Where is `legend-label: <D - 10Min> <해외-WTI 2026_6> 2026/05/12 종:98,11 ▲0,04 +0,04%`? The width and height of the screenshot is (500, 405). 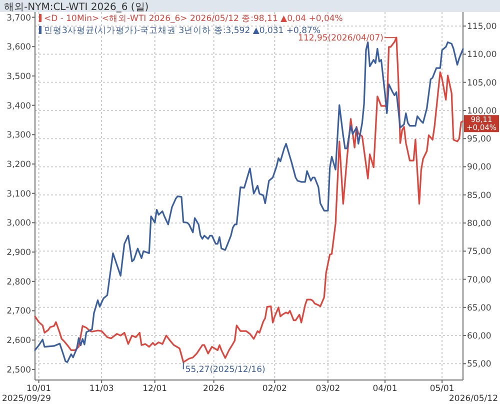 legend-label: <D - 10Min> <해외-WTI 2026_6> 2026/05/12 종:98,11 ▲0,04 +0,04% is located at coordinates (193, 19).